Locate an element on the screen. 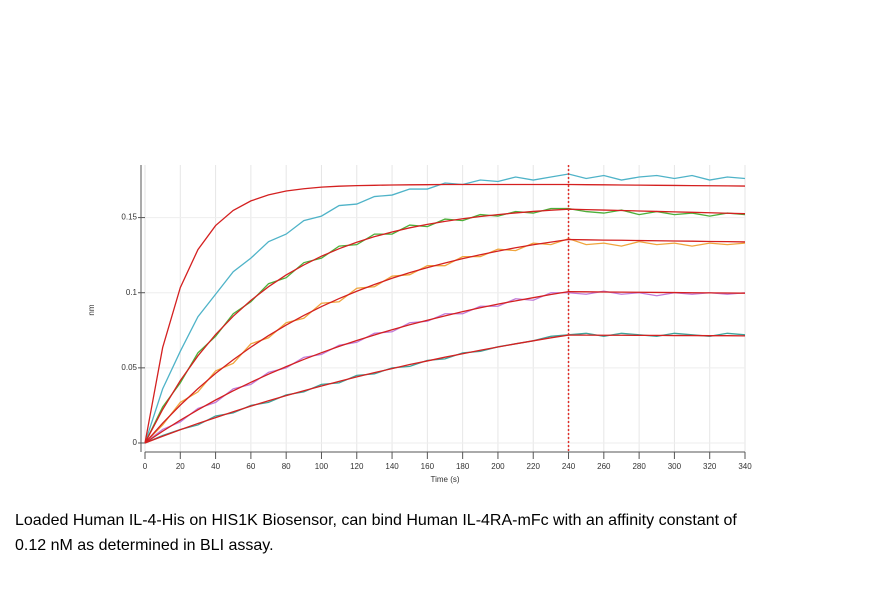 The height and width of the screenshot is (606, 872). caption-line: 0.12 nM as determined in BLI assay. is located at coordinates (144, 545).